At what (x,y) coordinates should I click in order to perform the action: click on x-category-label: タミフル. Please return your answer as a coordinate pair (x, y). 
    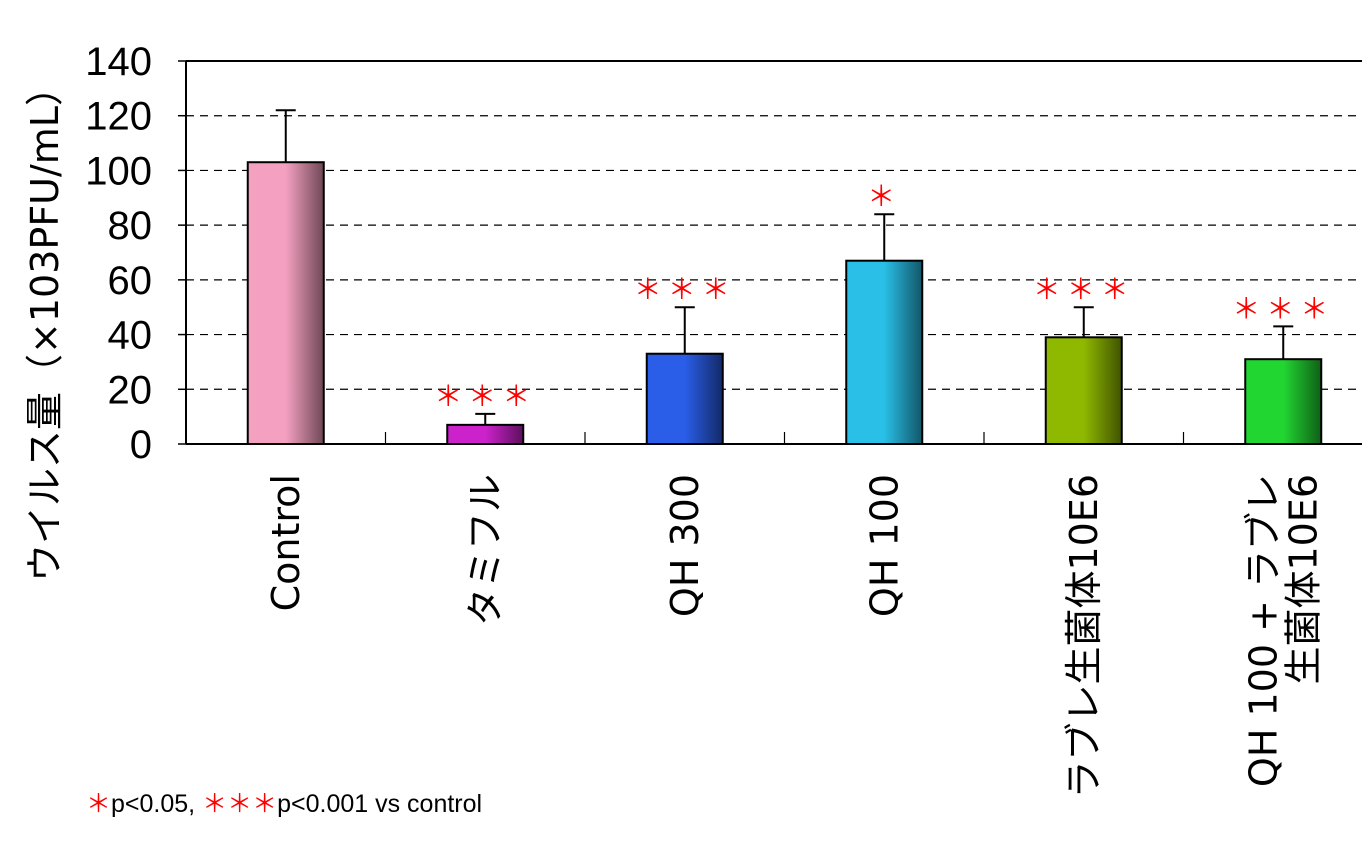
    Looking at the image, I should click on (485, 550).